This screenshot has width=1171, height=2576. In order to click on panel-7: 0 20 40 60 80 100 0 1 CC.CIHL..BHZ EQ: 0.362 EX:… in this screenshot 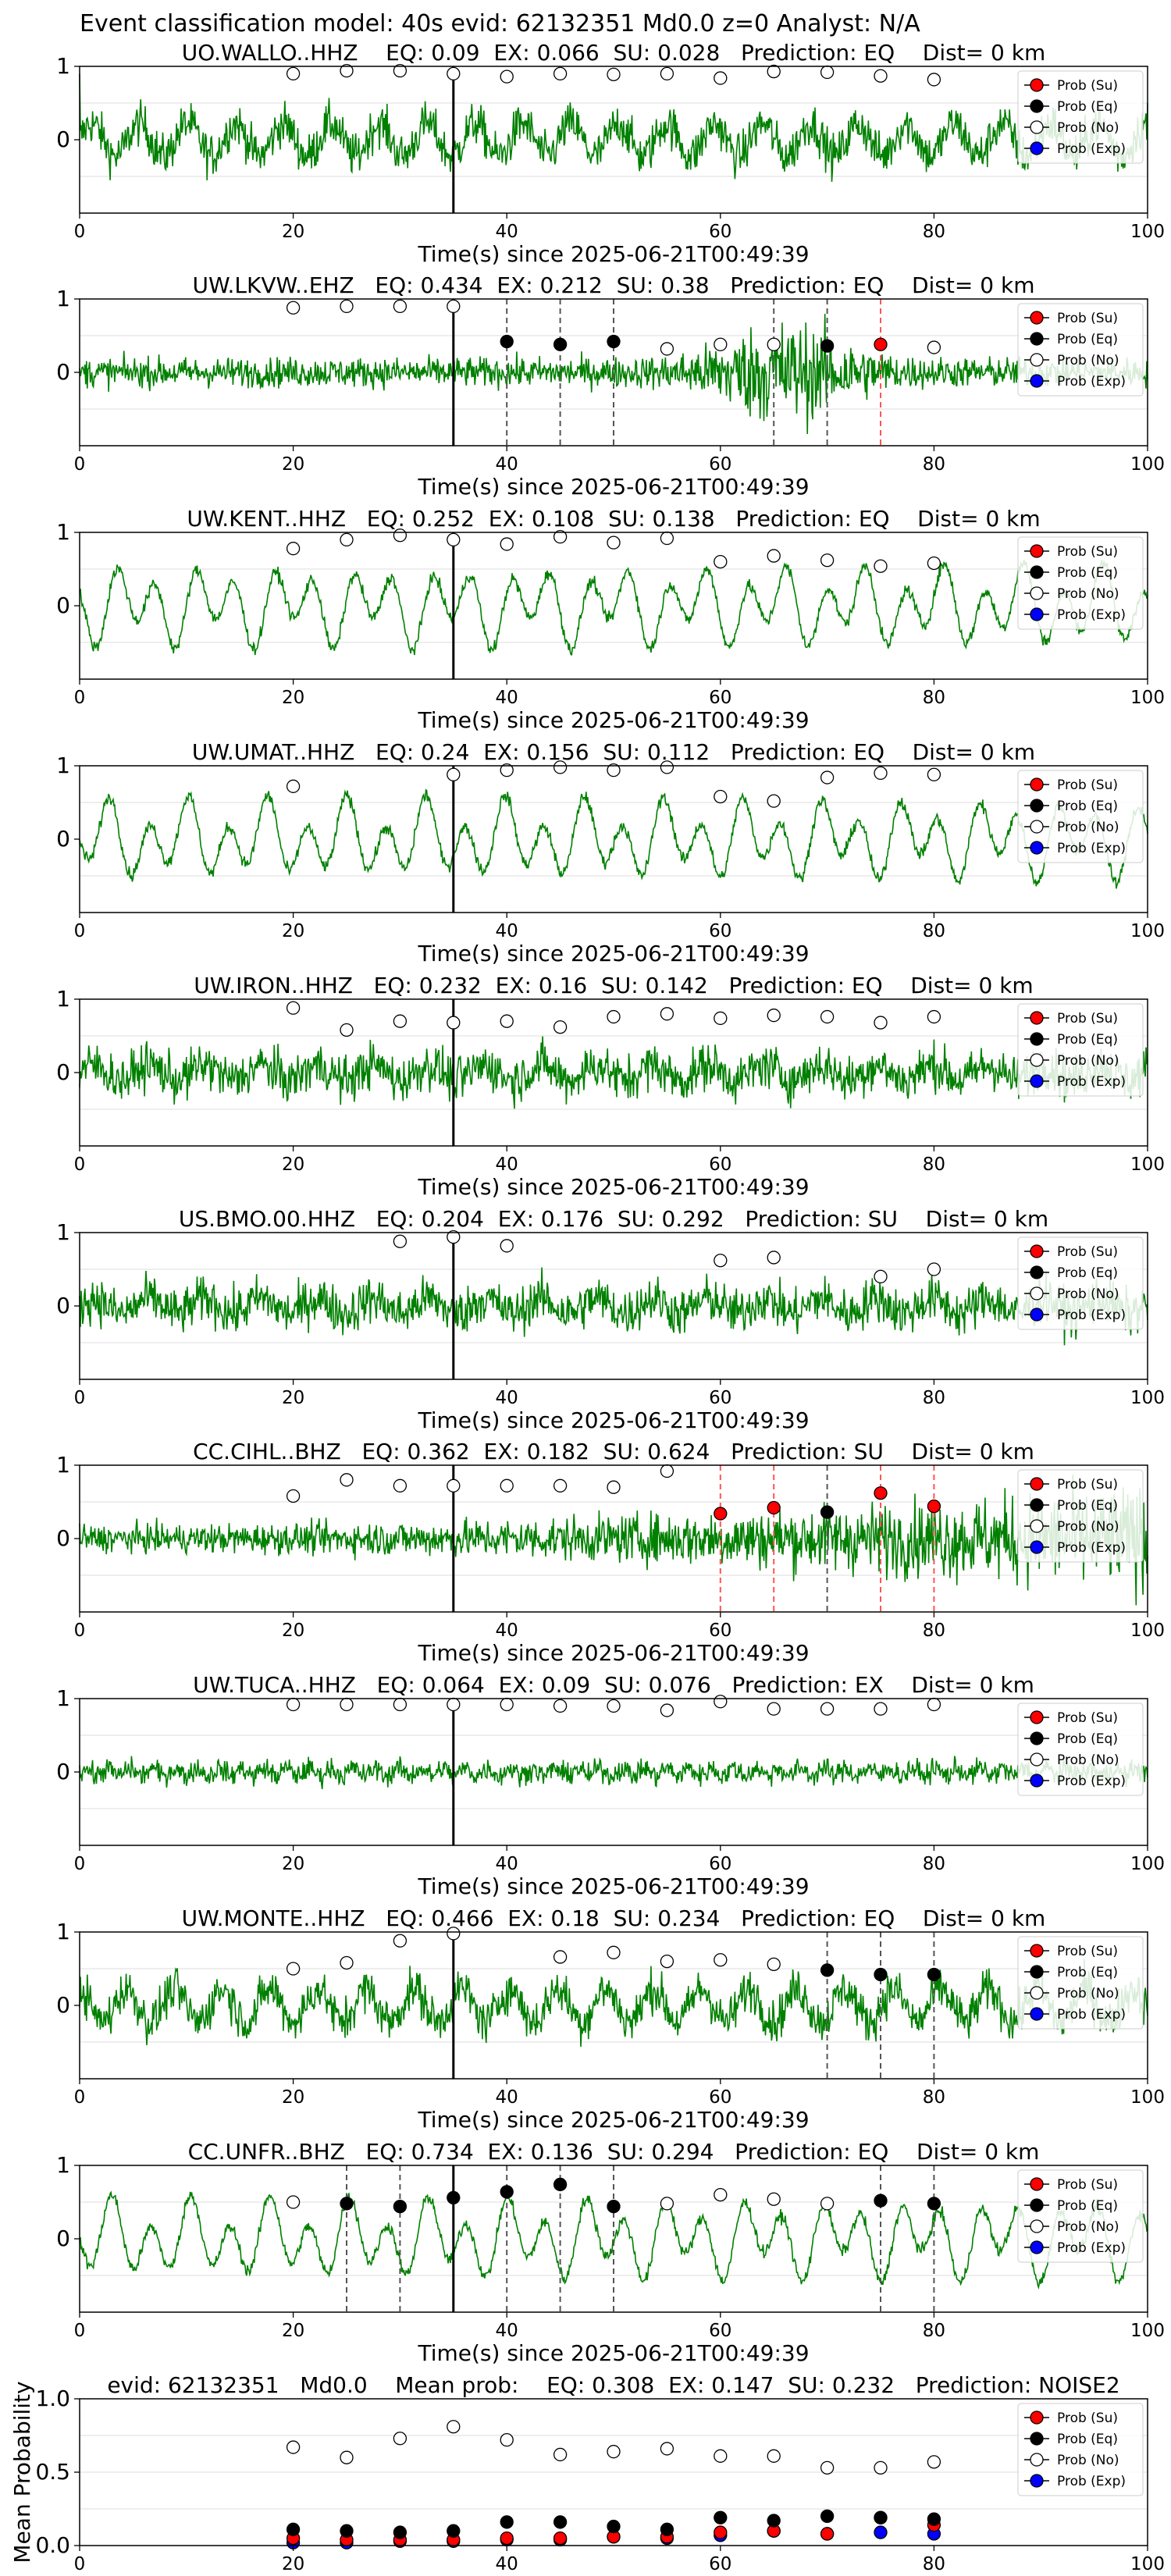, I will do `click(610, 1552)`.